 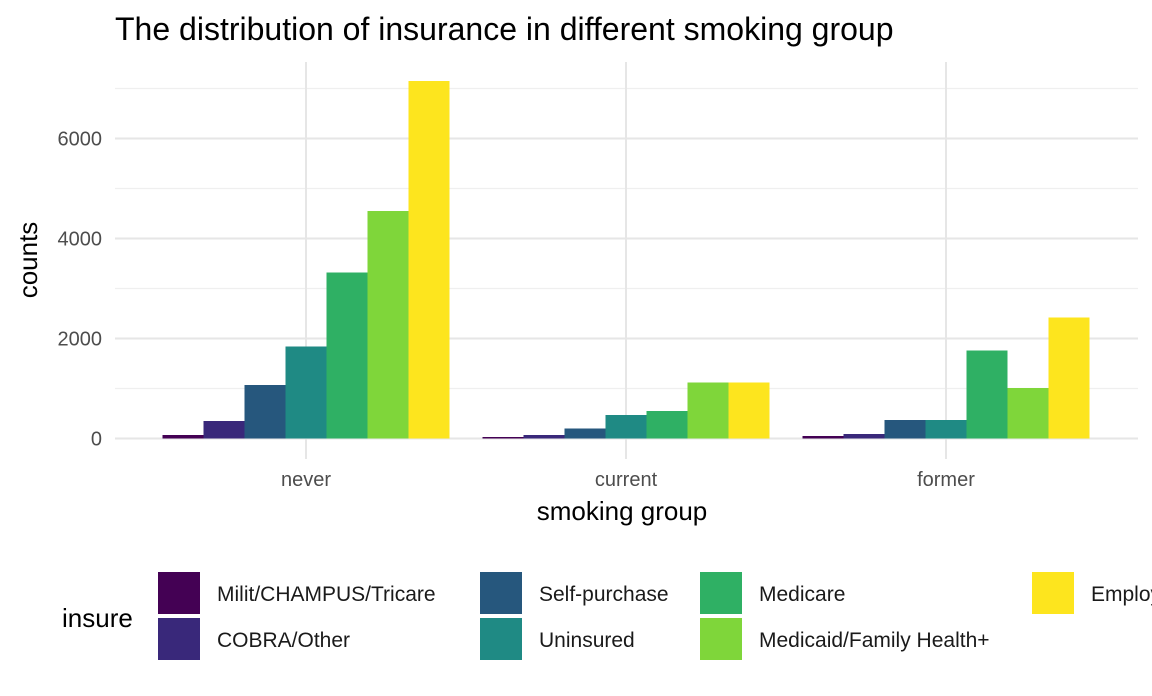 I want to click on legend-title: insure, so click(x=97, y=618).